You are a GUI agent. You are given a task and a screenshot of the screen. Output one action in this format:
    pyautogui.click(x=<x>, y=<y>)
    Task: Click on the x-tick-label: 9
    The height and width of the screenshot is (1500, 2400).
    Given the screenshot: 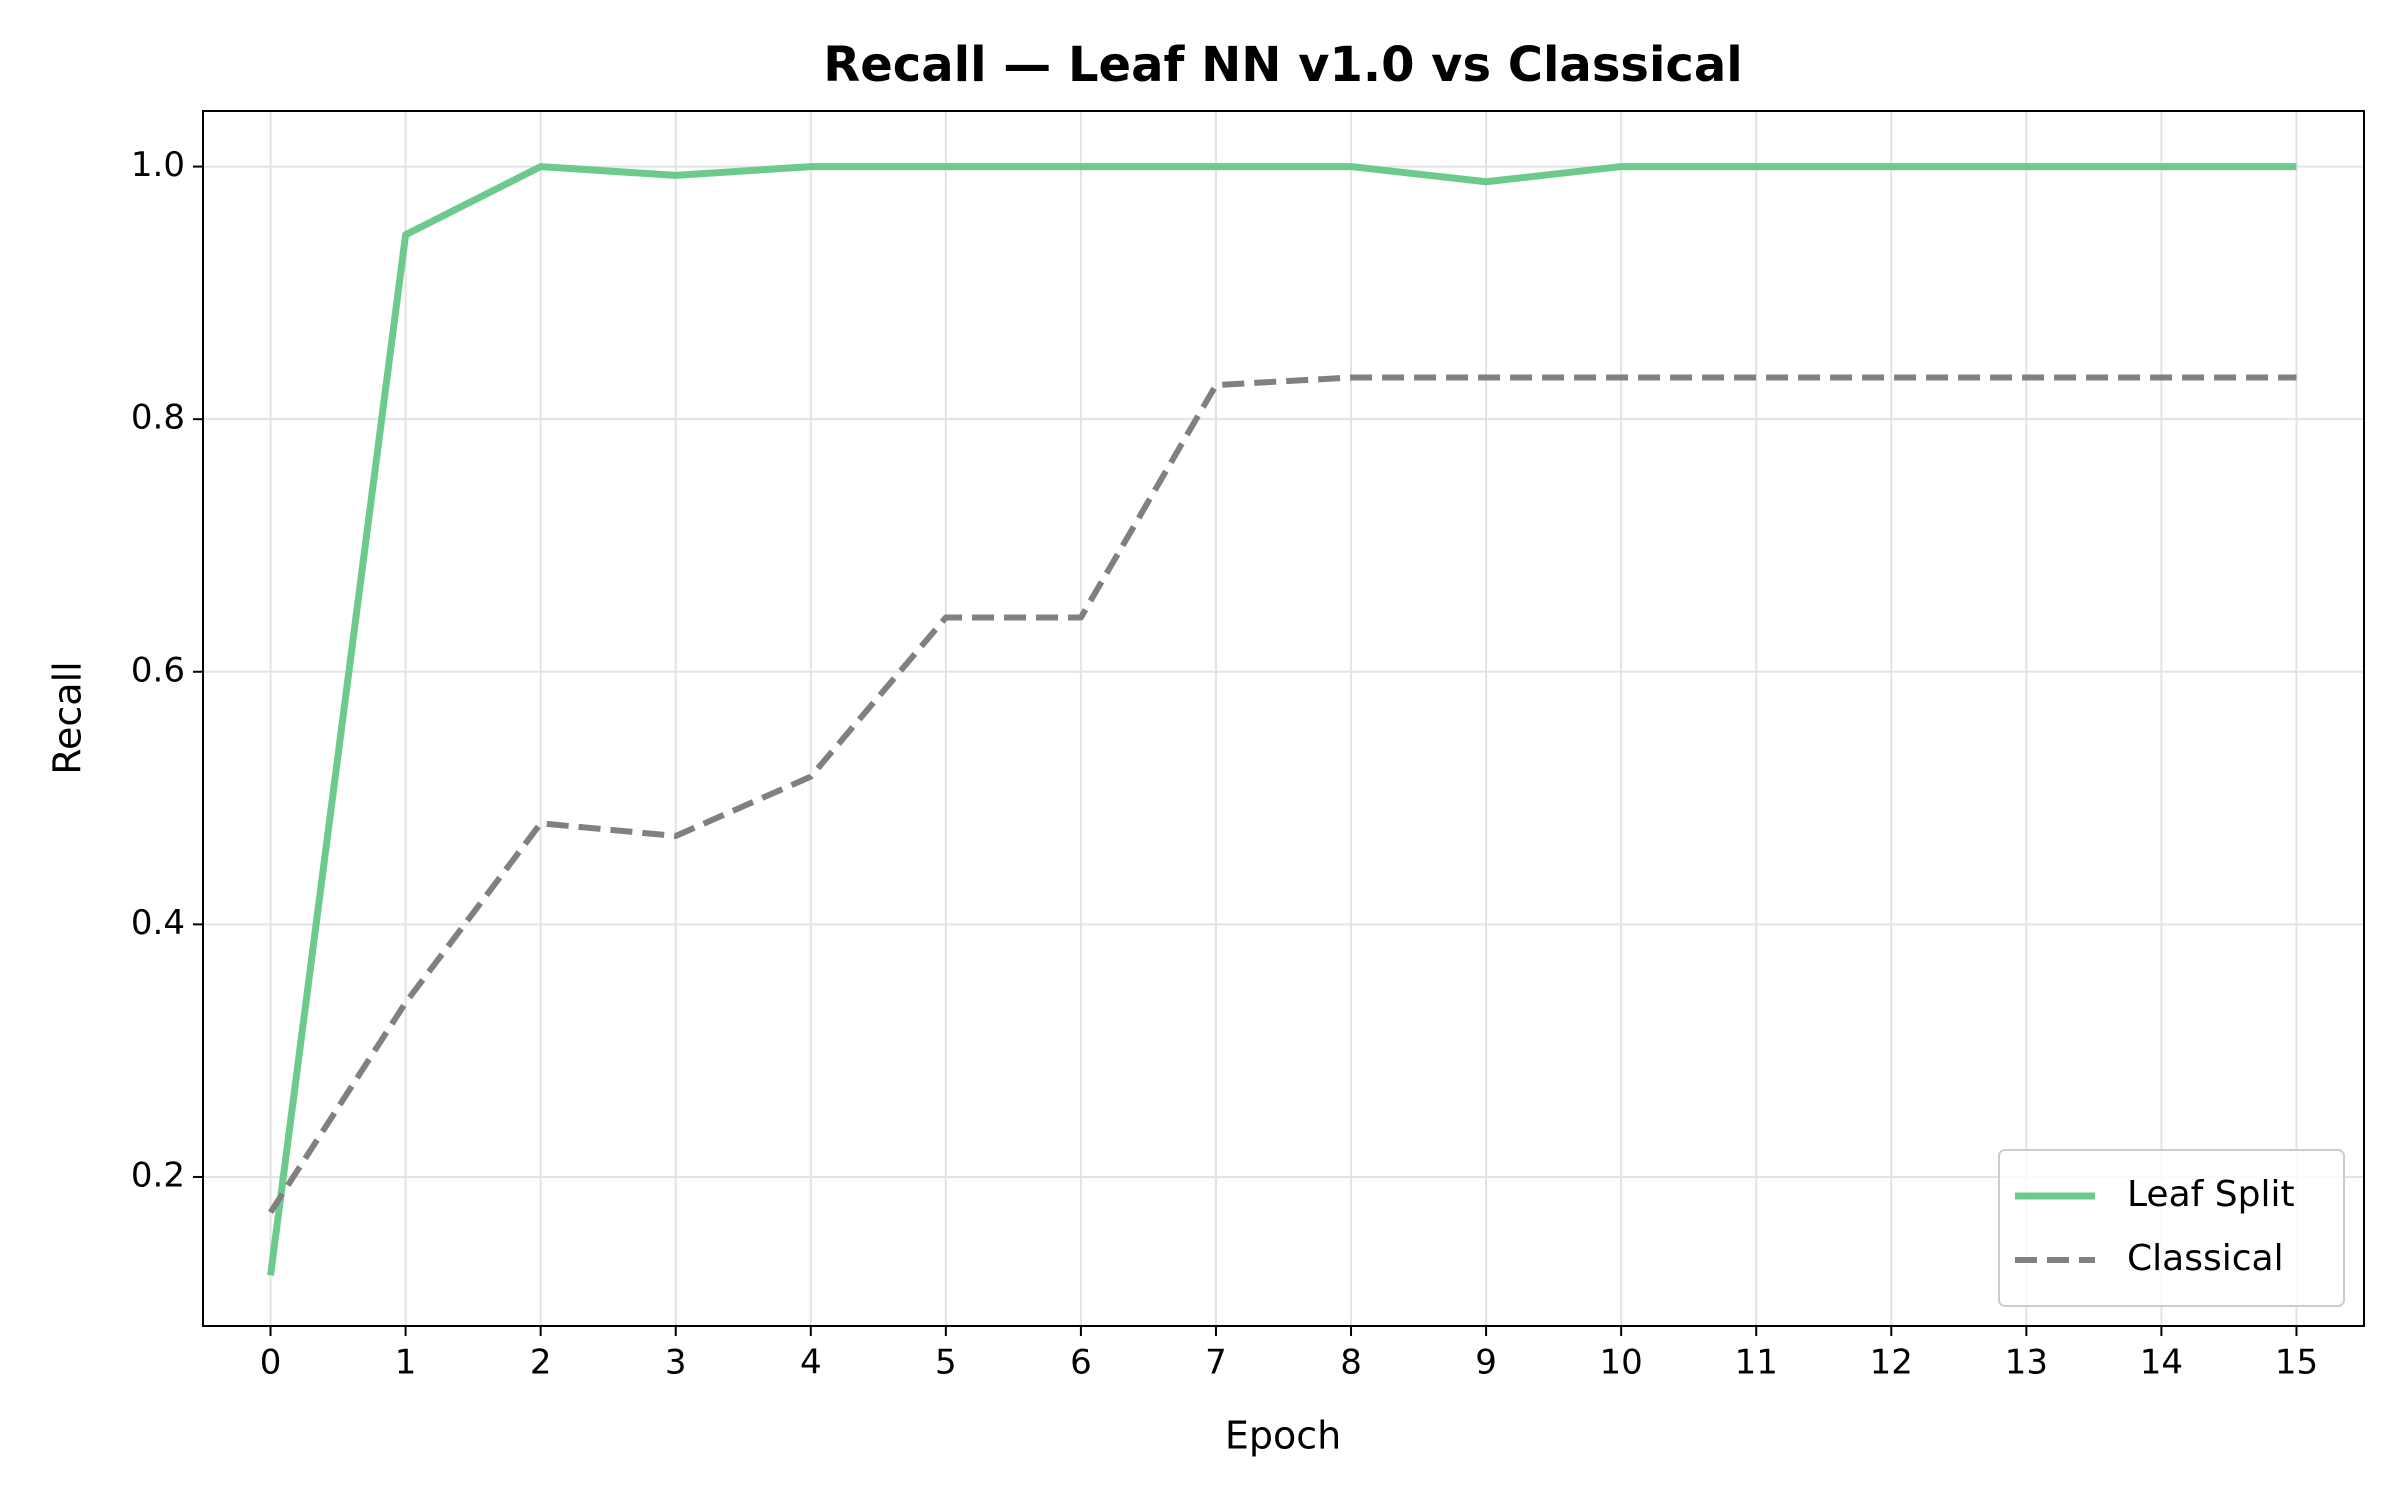 What is the action you would take?
    pyautogui.click(x=1486, y=1363)
    